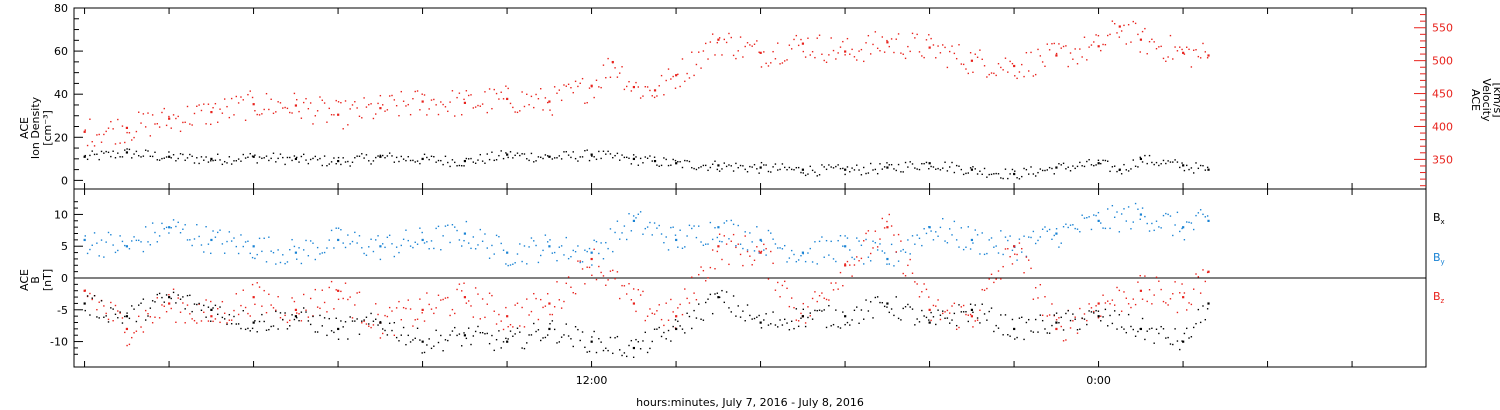  What do you see at coordinates (338, 161) in the screenshot?
I see `density-value-marker` at bounding box center [338, 161].